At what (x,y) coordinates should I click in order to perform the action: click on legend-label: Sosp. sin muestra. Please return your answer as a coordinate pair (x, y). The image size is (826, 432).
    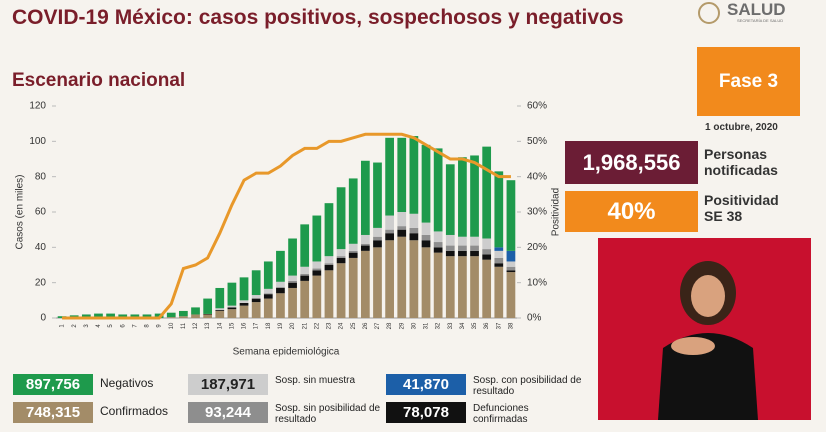
    Looking at the image, I should click on (315, 380).